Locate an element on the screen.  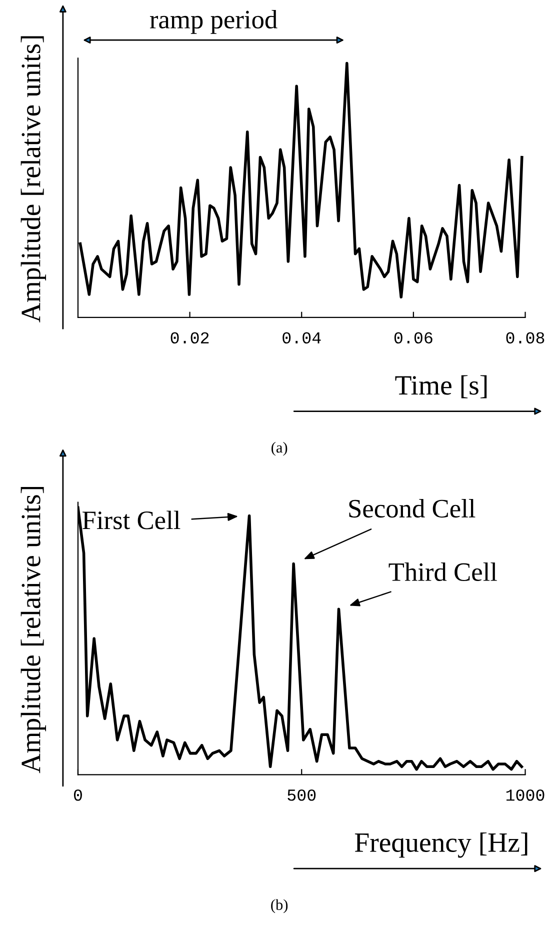
x-axis-title: Frequency [Hz] is located at coordinates (441, 845).